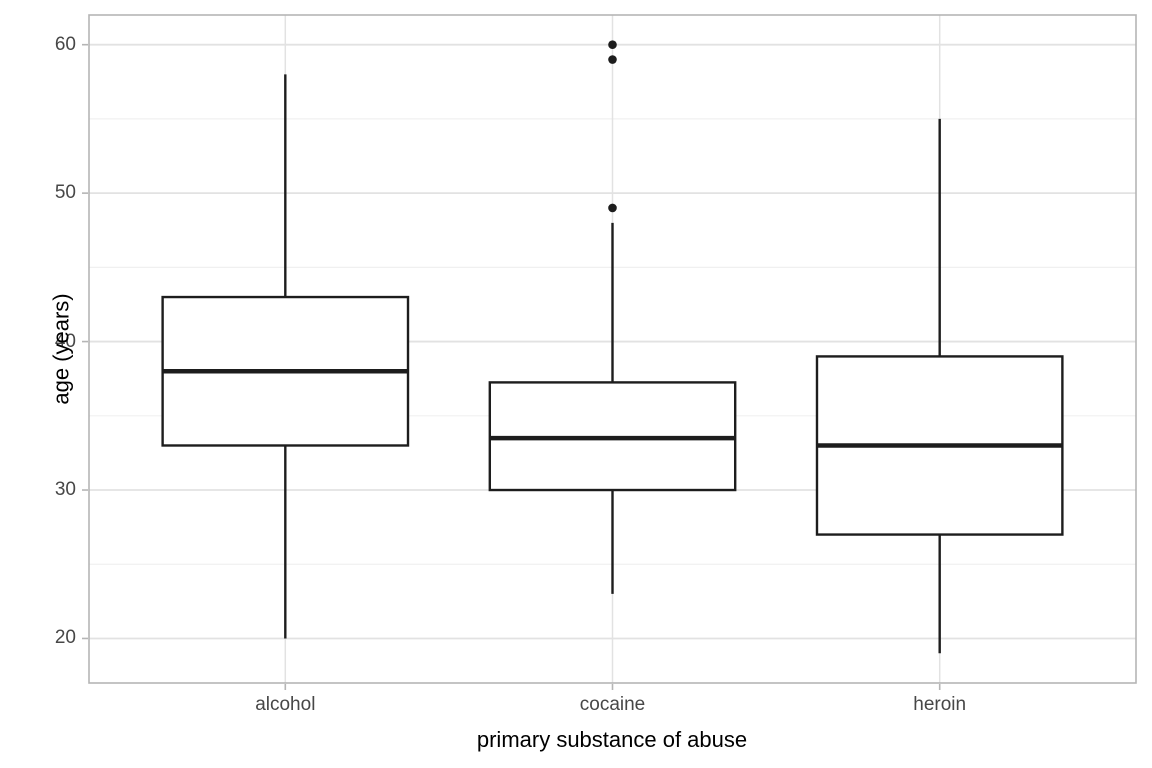 This screenshot has height=768, width=1152. What do you see at coordinates (65, 490) in the screenshot?
I see `y-tick-label-30: 30` at bounding box center [65, 490].